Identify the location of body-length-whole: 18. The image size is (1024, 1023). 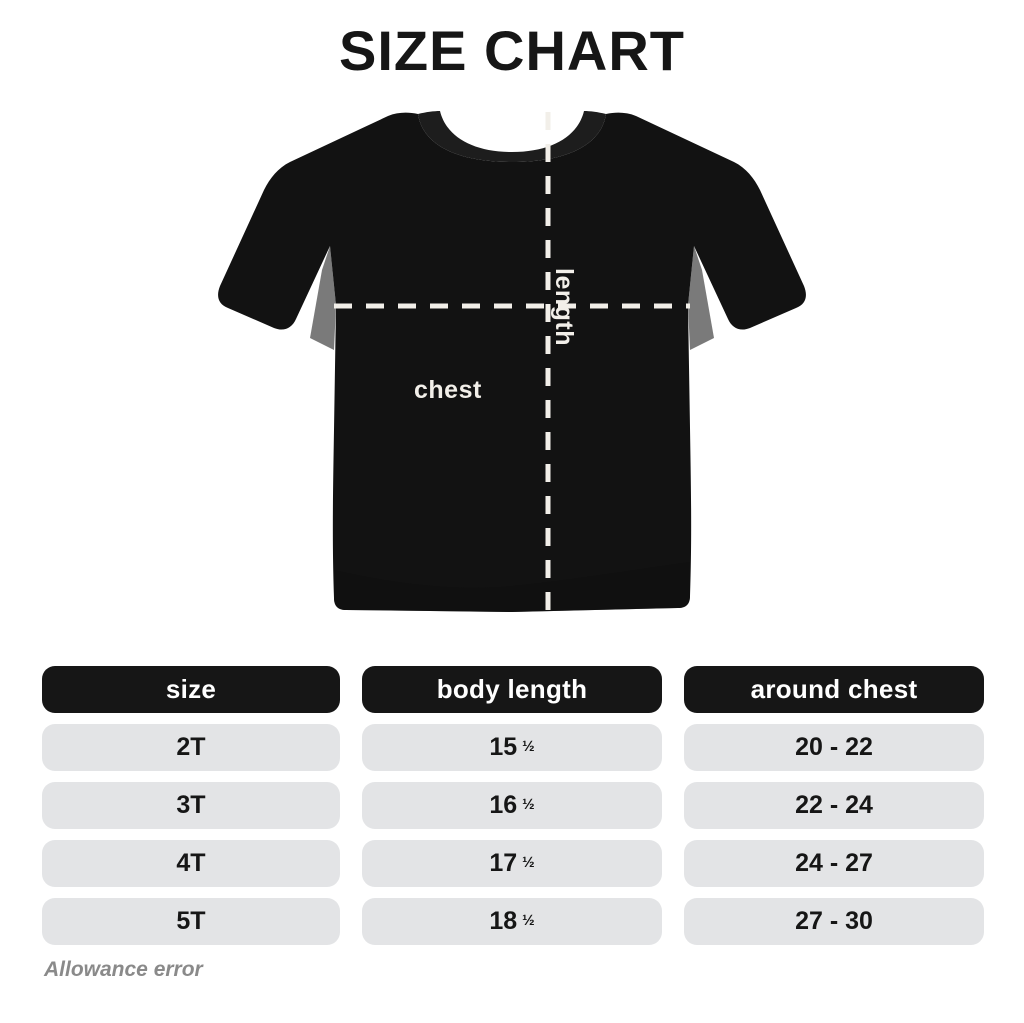
(503, 921).